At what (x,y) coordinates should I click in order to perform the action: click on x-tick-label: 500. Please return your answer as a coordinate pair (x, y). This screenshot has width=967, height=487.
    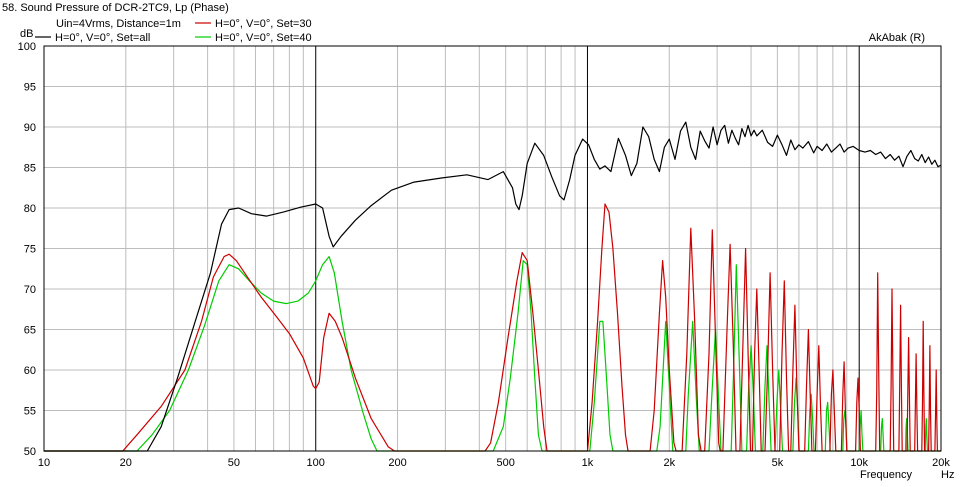
    Looking at the image, I should click on (505, 463).